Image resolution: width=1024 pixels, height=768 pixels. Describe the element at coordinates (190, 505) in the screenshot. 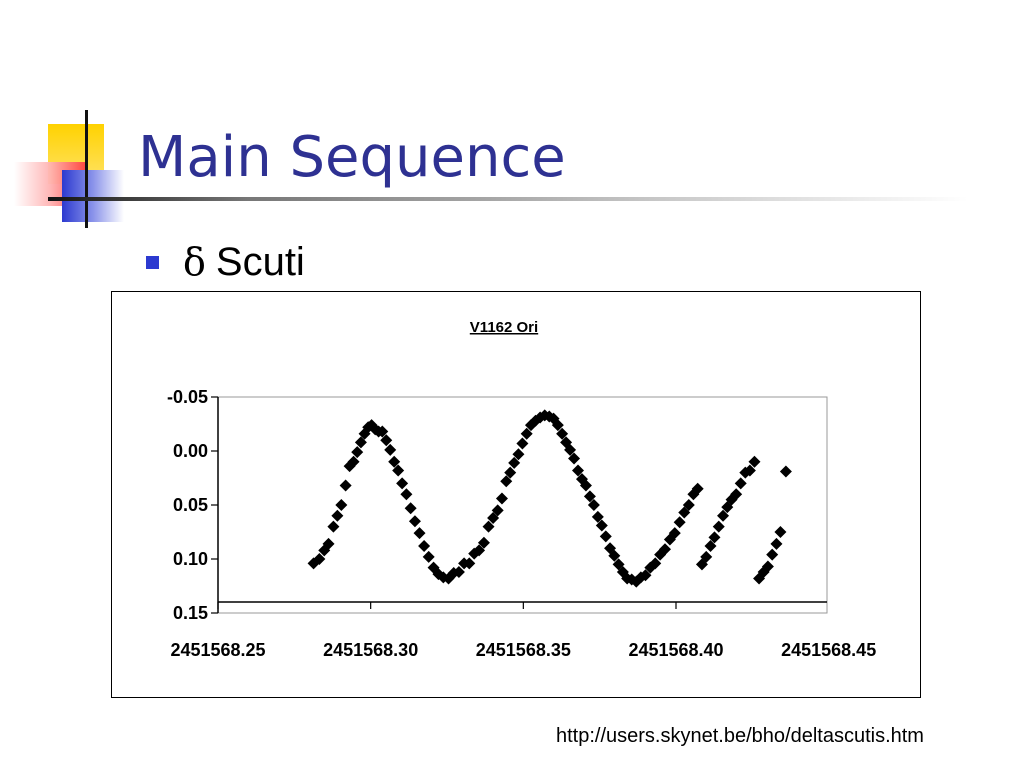

I see `y-tick-label: 0.05` at that location.